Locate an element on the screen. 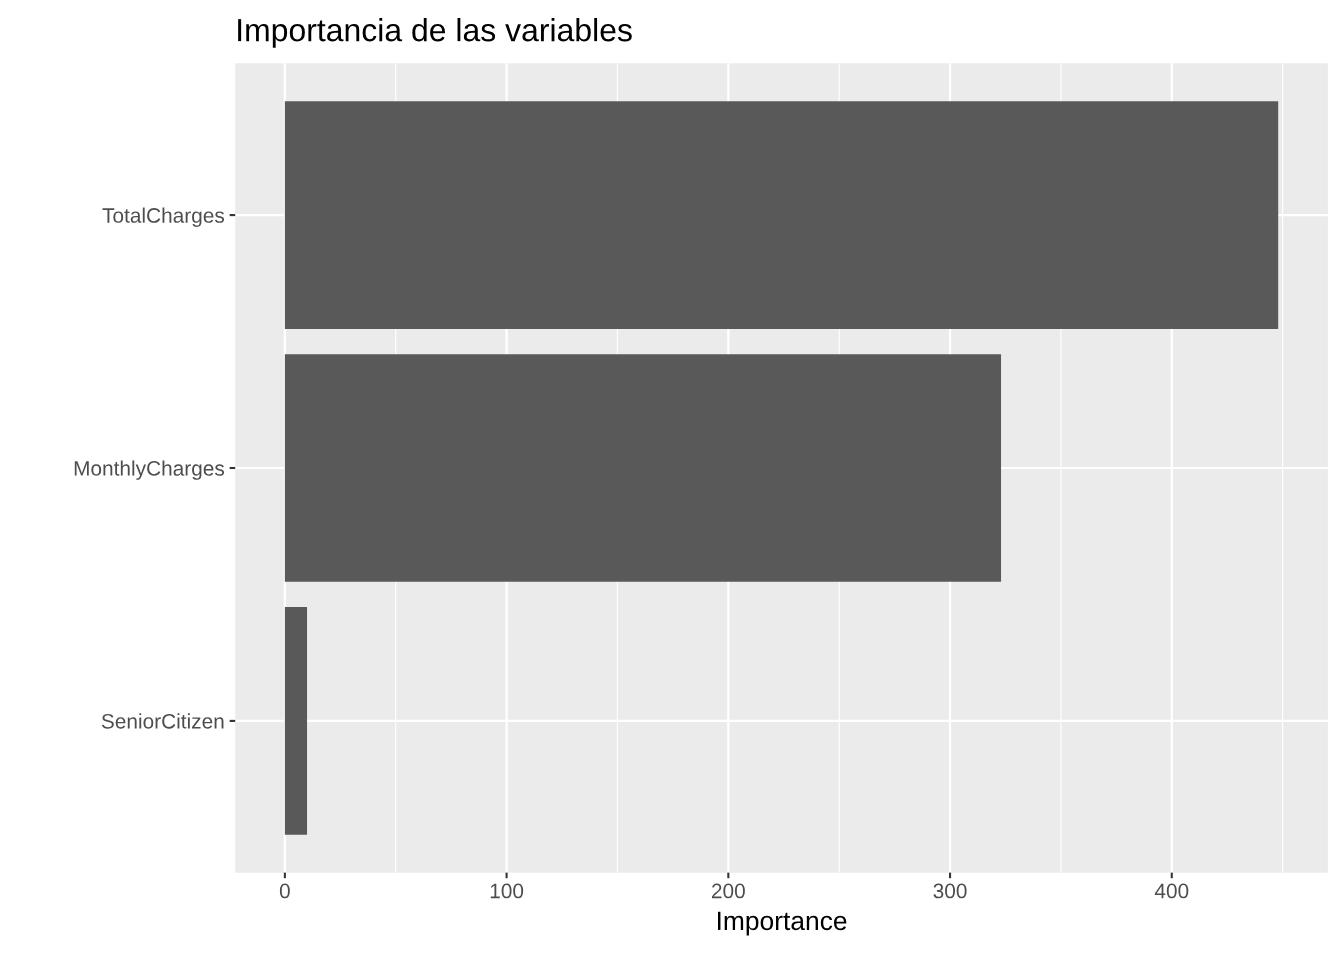 The width and height of the screenshot is (1344, 960). y-tick-label: SeniorCitizen is located at coordinates (162, 721).